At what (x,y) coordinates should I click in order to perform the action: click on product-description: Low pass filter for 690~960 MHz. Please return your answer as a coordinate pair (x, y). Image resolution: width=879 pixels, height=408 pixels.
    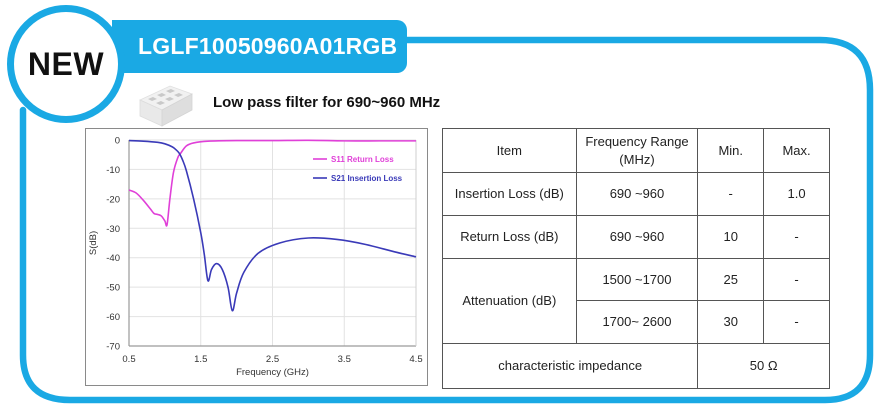
    Looking at the image, I should click on (327, 102).